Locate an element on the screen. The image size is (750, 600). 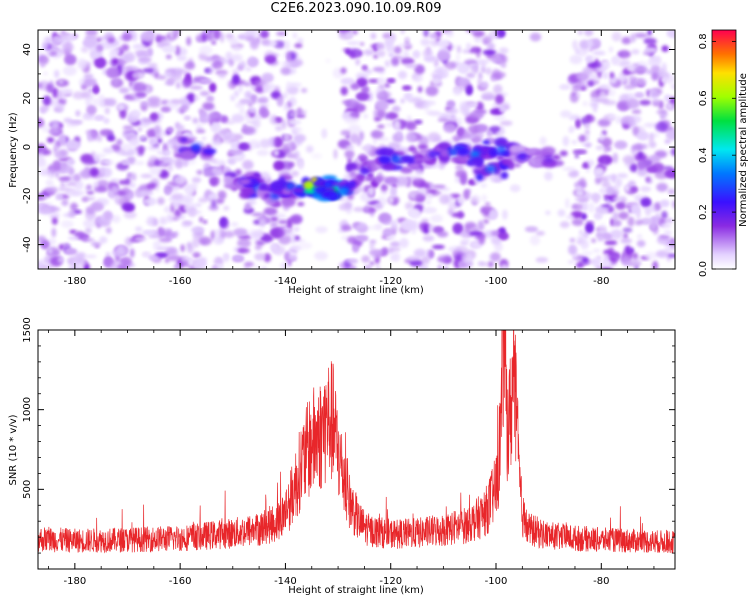
y-tick-label: 1000 is located at coordinates (27, 409).